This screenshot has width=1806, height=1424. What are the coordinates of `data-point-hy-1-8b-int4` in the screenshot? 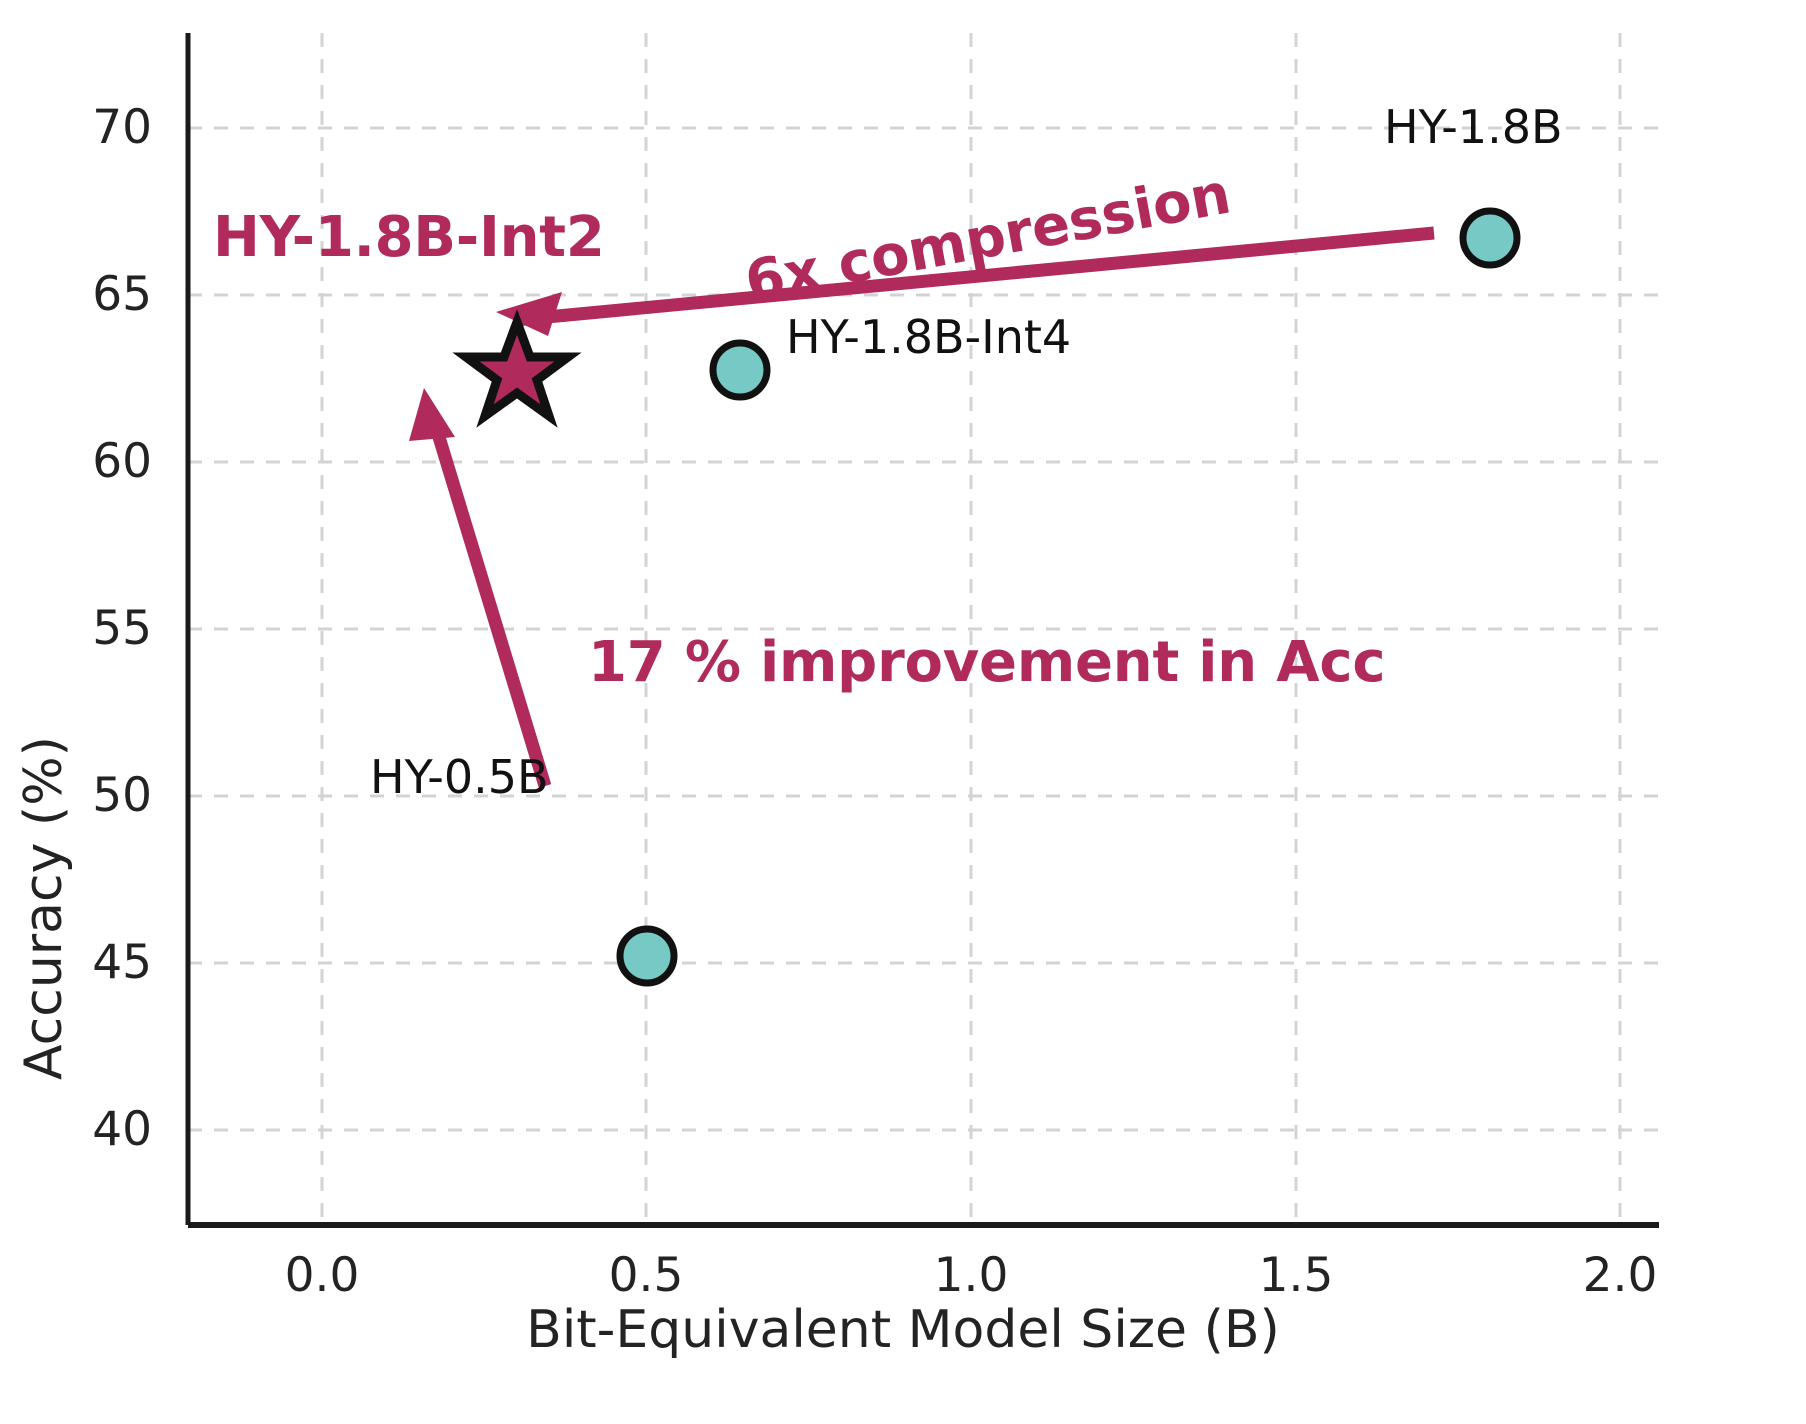 It's located at (740, 370).